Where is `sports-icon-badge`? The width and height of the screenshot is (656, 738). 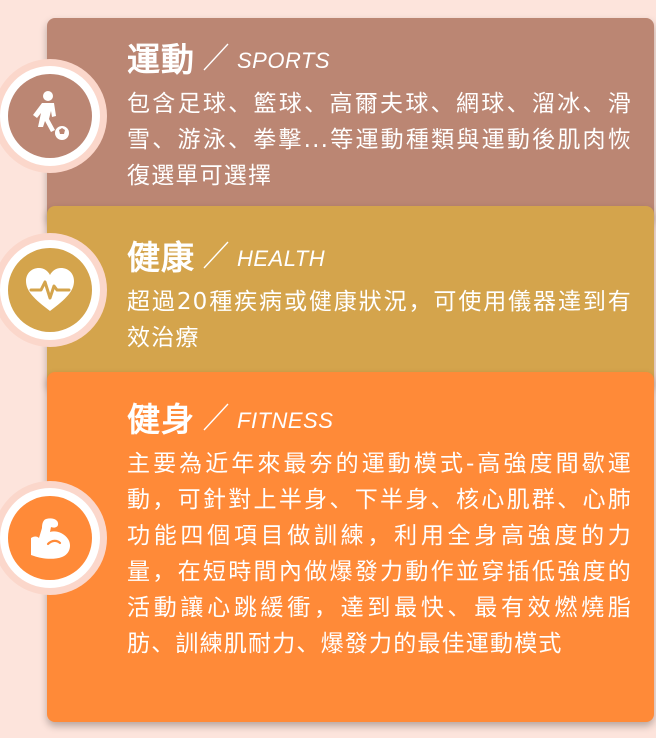
sports-icon-badge is located at coordinates (50, 116).